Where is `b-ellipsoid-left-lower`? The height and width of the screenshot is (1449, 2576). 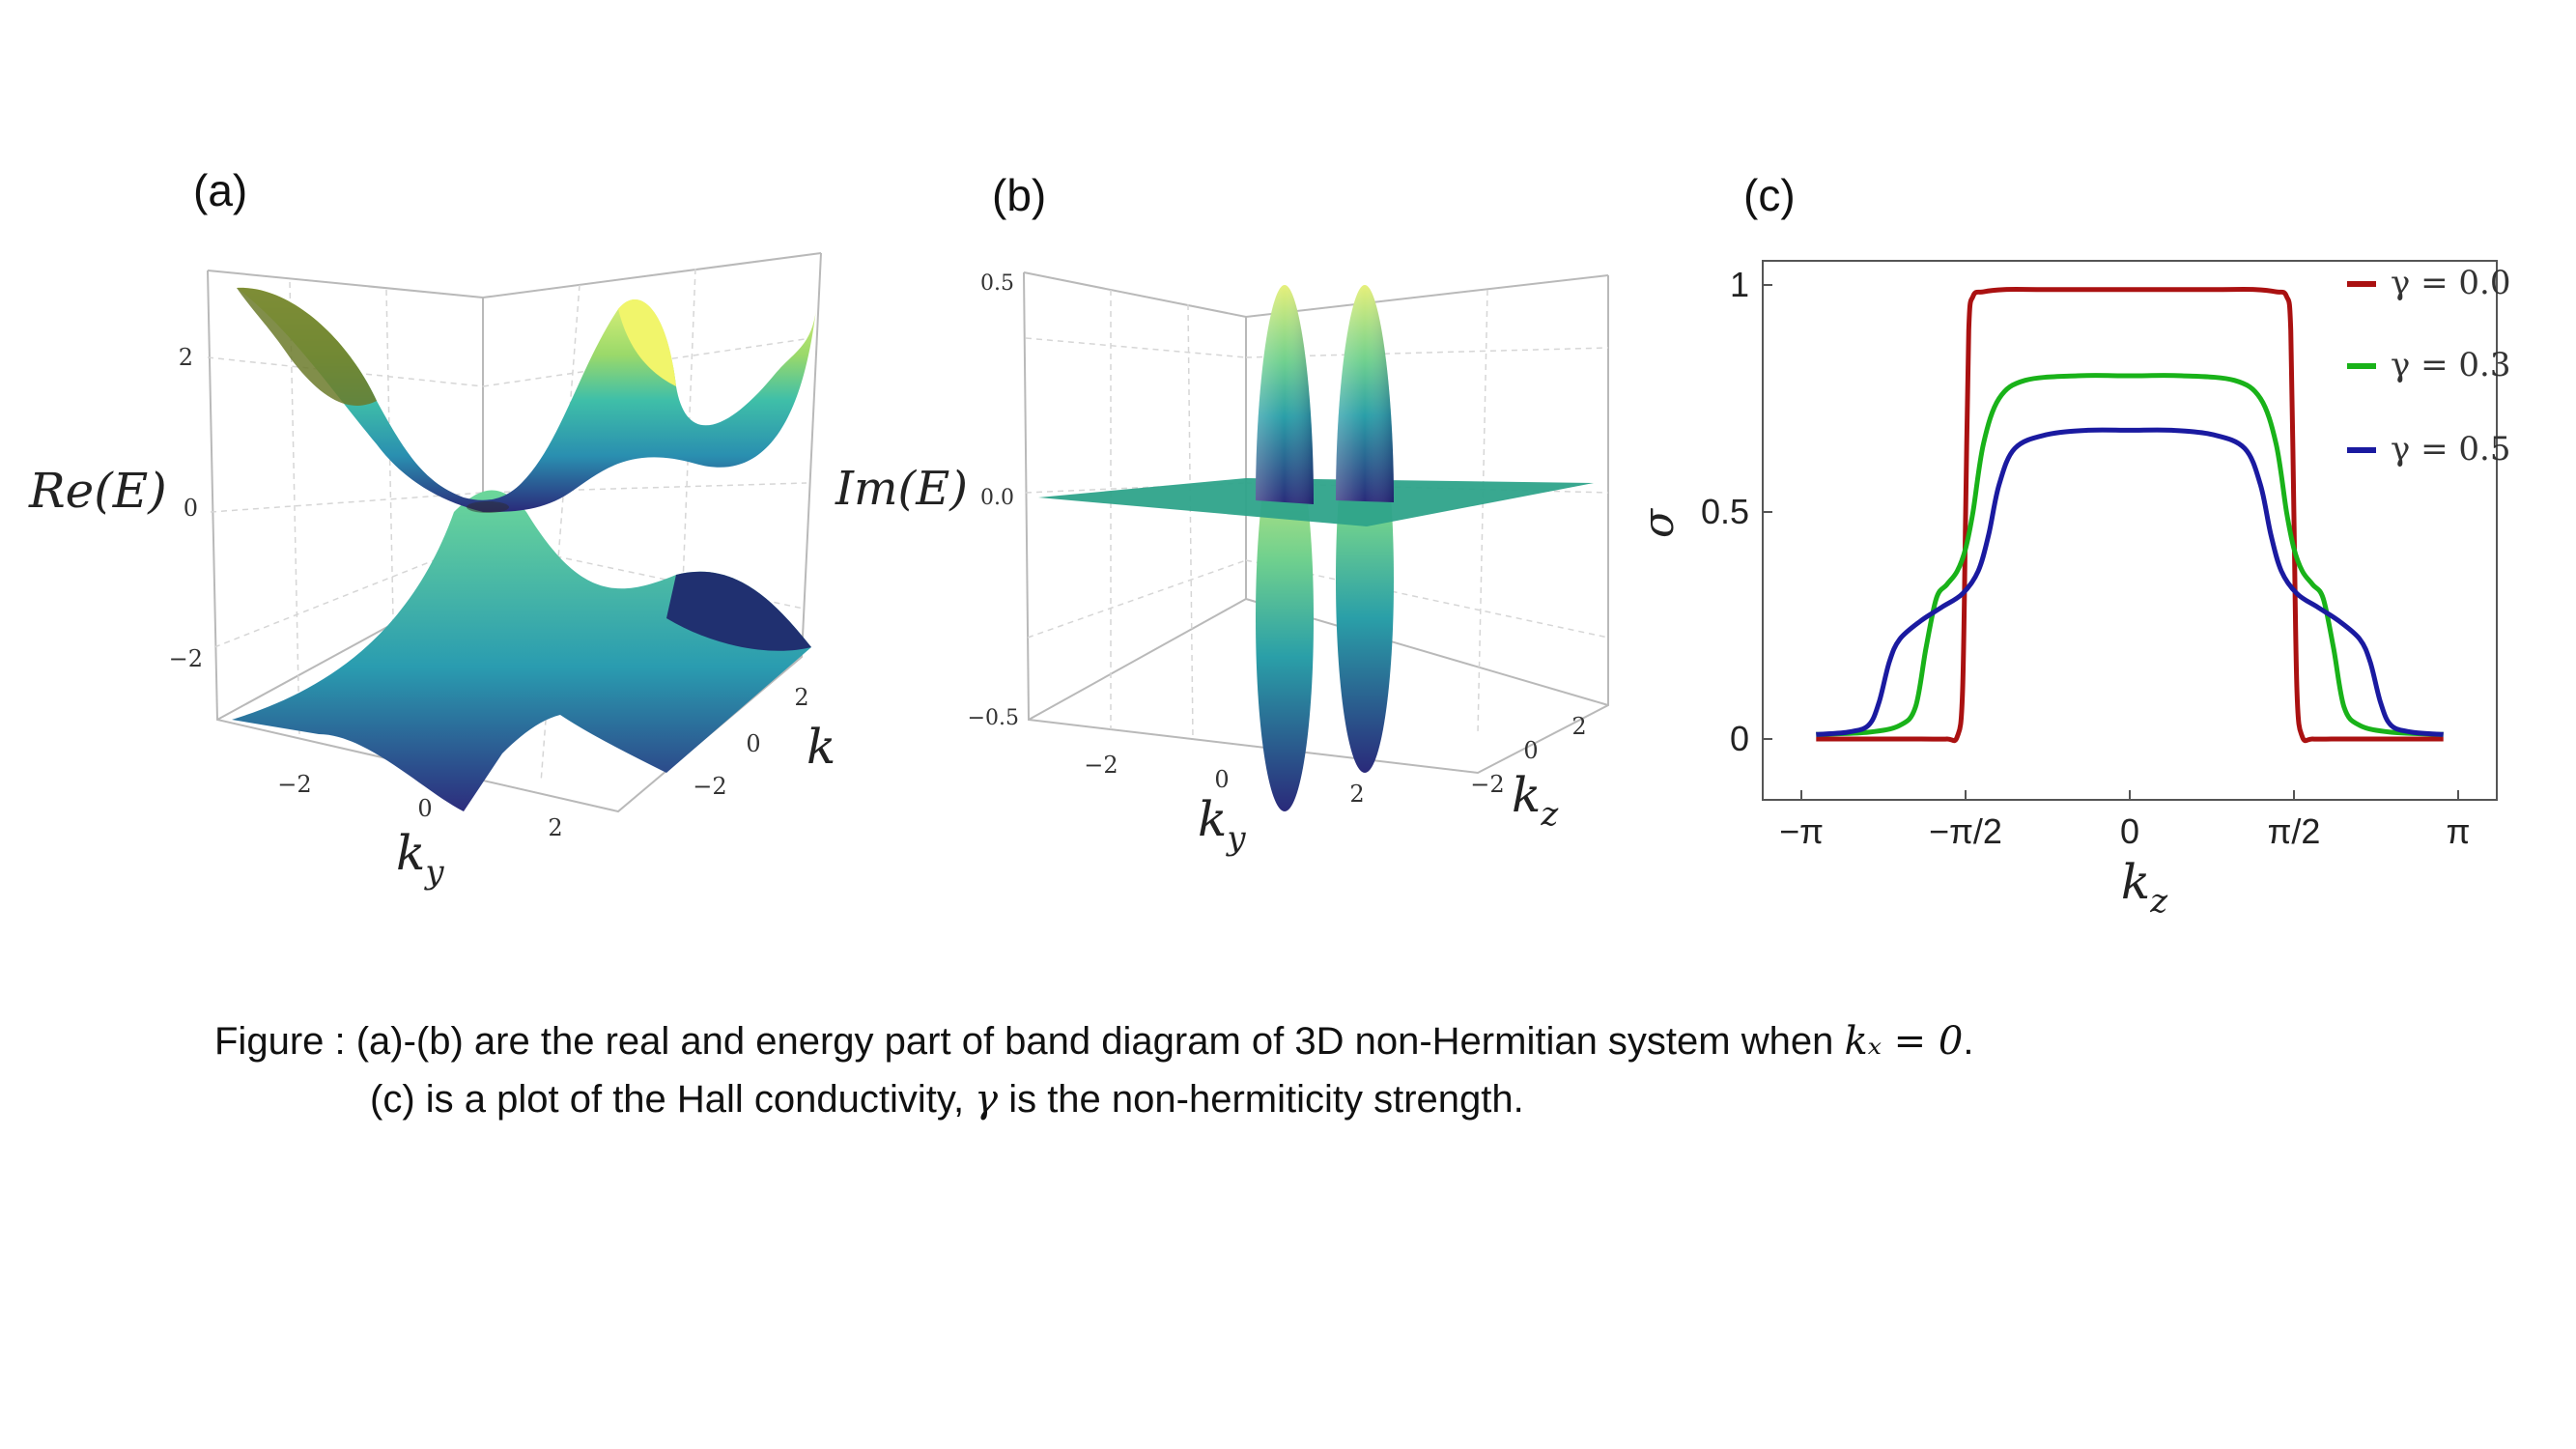
b-ellipsoid-left-lower is located at coordinates (1285, 618).